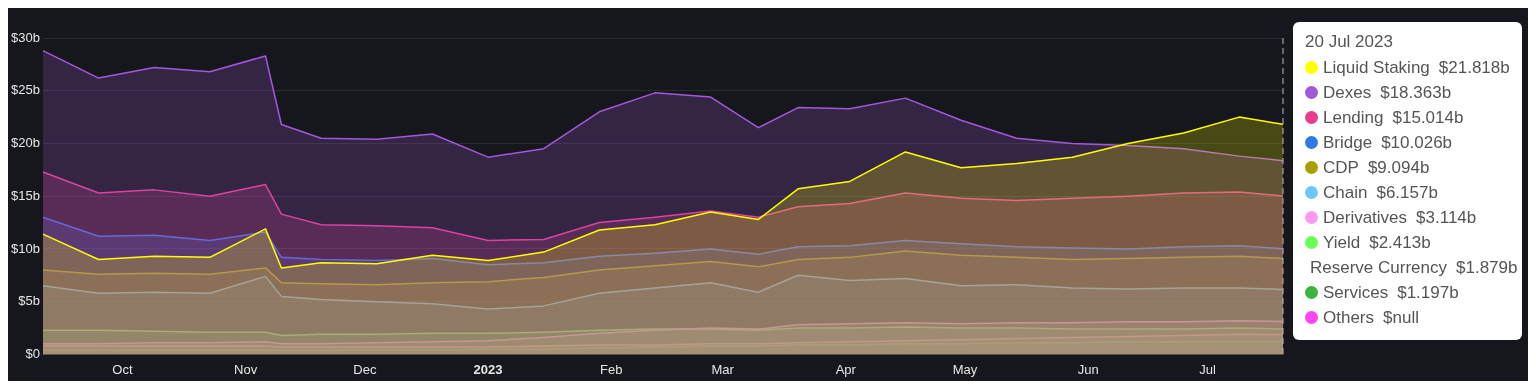 The image size is (1536, 389). I want to click on legend-label: CDP, so click(1341, 168).